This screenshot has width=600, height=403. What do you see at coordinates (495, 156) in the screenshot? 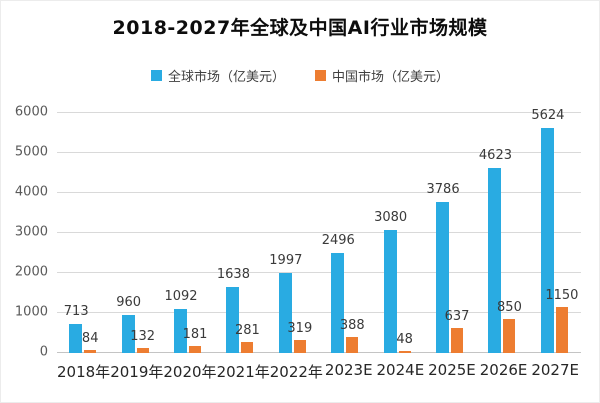
I see `bar-value-label: 4623` at bounding box center [495, 156].